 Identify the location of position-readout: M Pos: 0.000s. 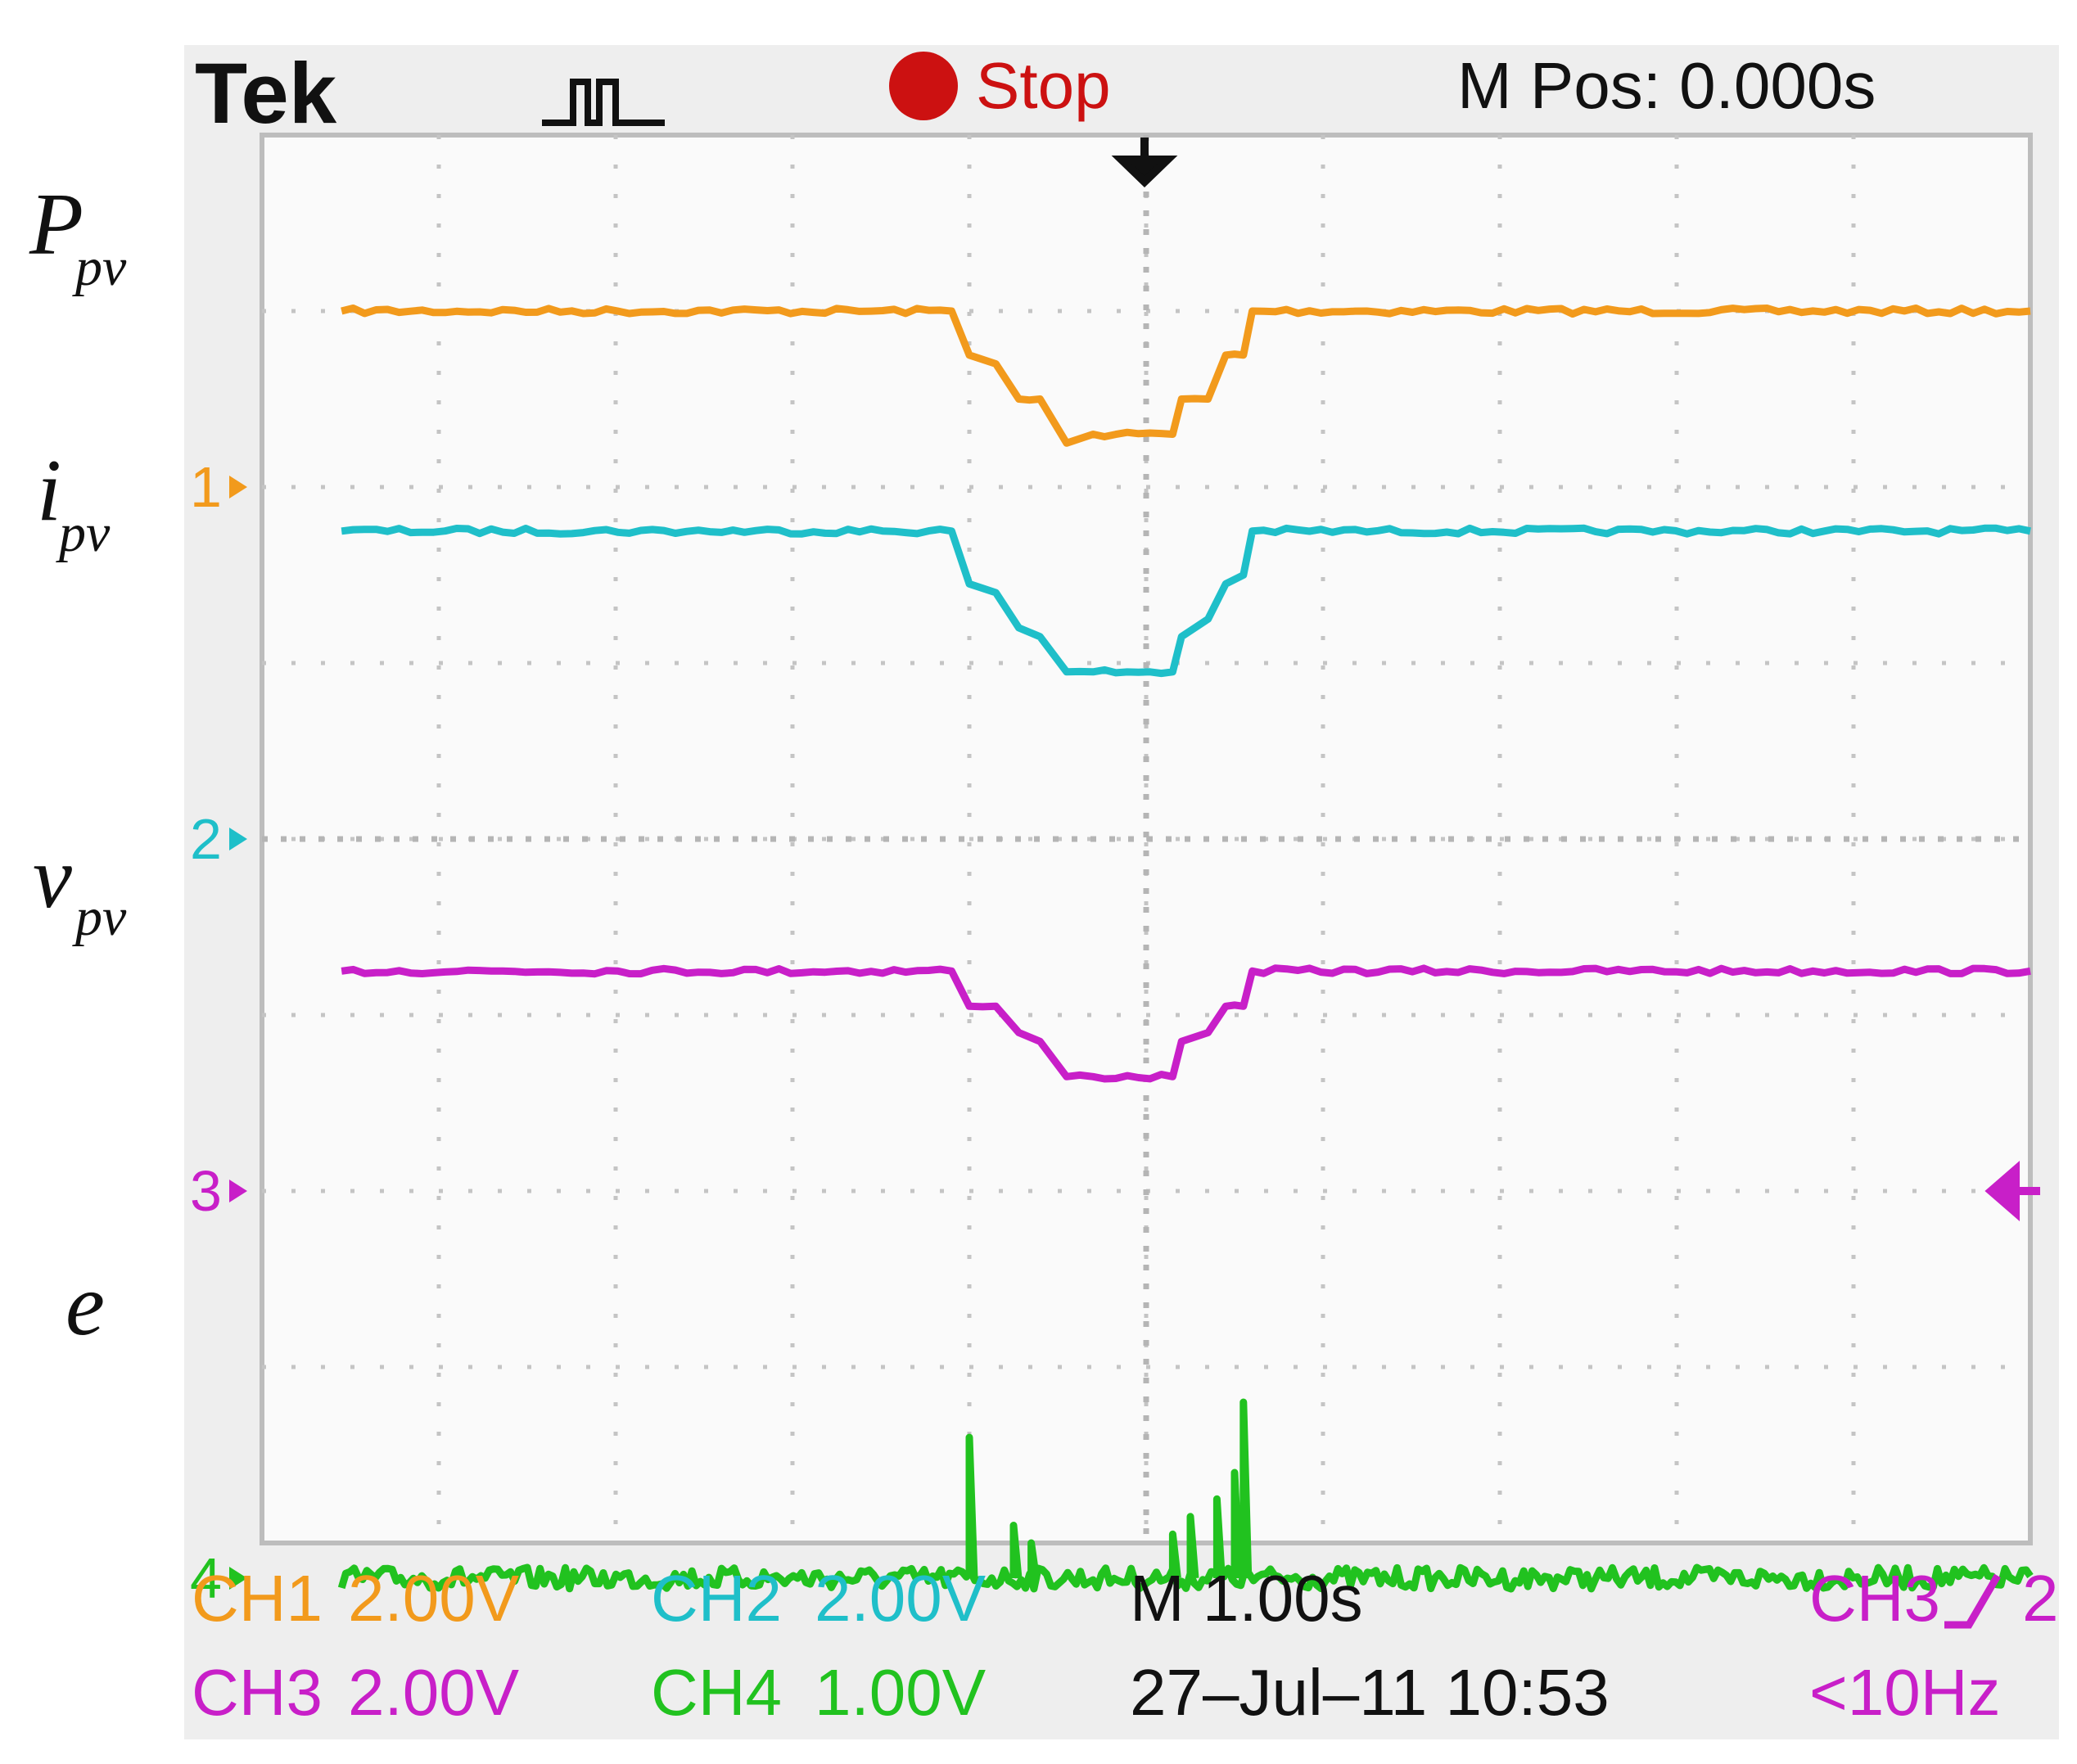
(1666, 85).